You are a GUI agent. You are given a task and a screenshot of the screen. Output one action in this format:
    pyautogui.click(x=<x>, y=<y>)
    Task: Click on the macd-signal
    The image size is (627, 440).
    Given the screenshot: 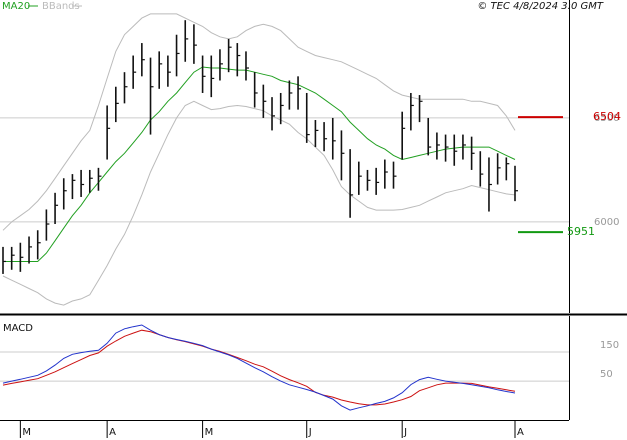 What is the action you would take?
    pyautogui.click(x=259, y=367)
    